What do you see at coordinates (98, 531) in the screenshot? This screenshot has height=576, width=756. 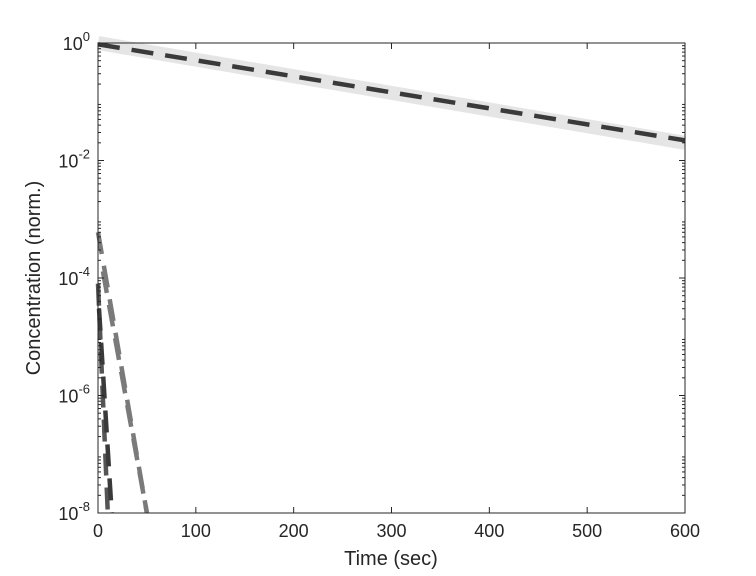 I see `x-tick-label: 0` at bounding box center [98, 531].